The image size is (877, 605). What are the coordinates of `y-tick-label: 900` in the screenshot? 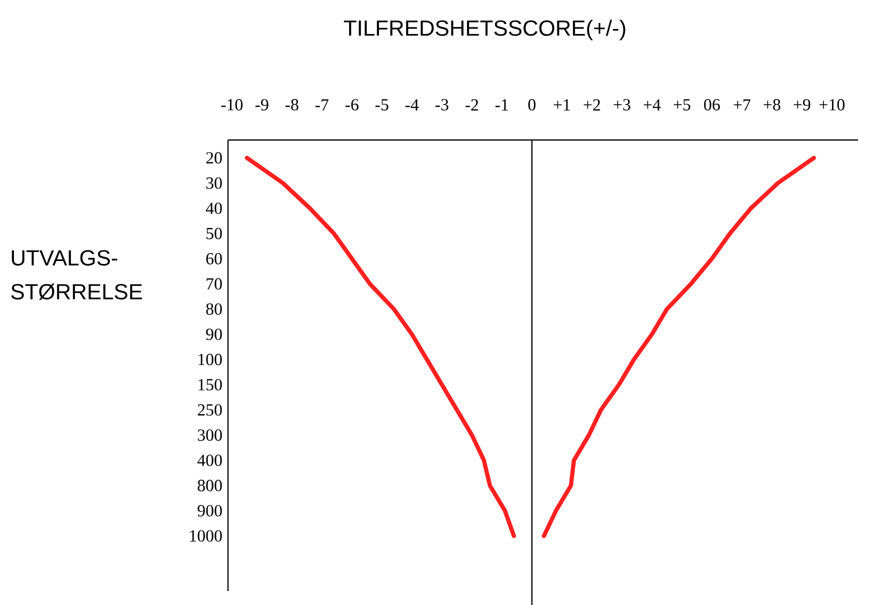 It's located at (210, 510).